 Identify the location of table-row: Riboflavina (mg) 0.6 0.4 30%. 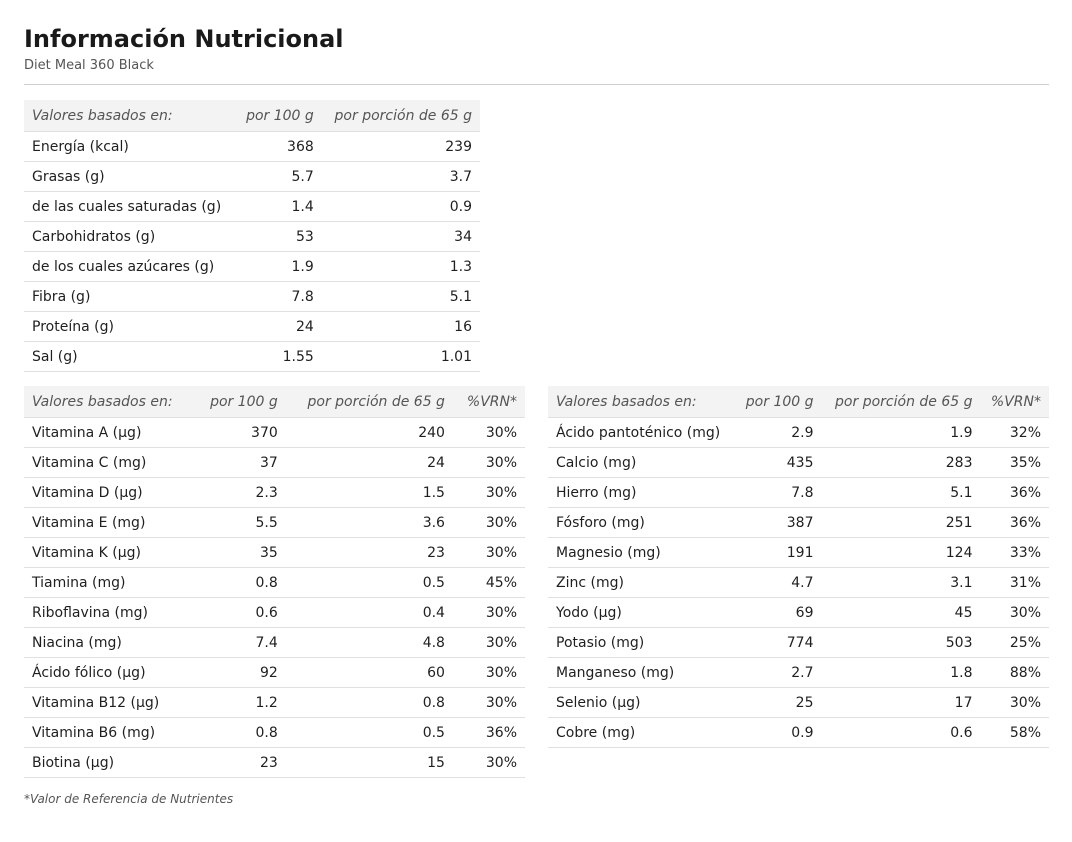
(274, 612).